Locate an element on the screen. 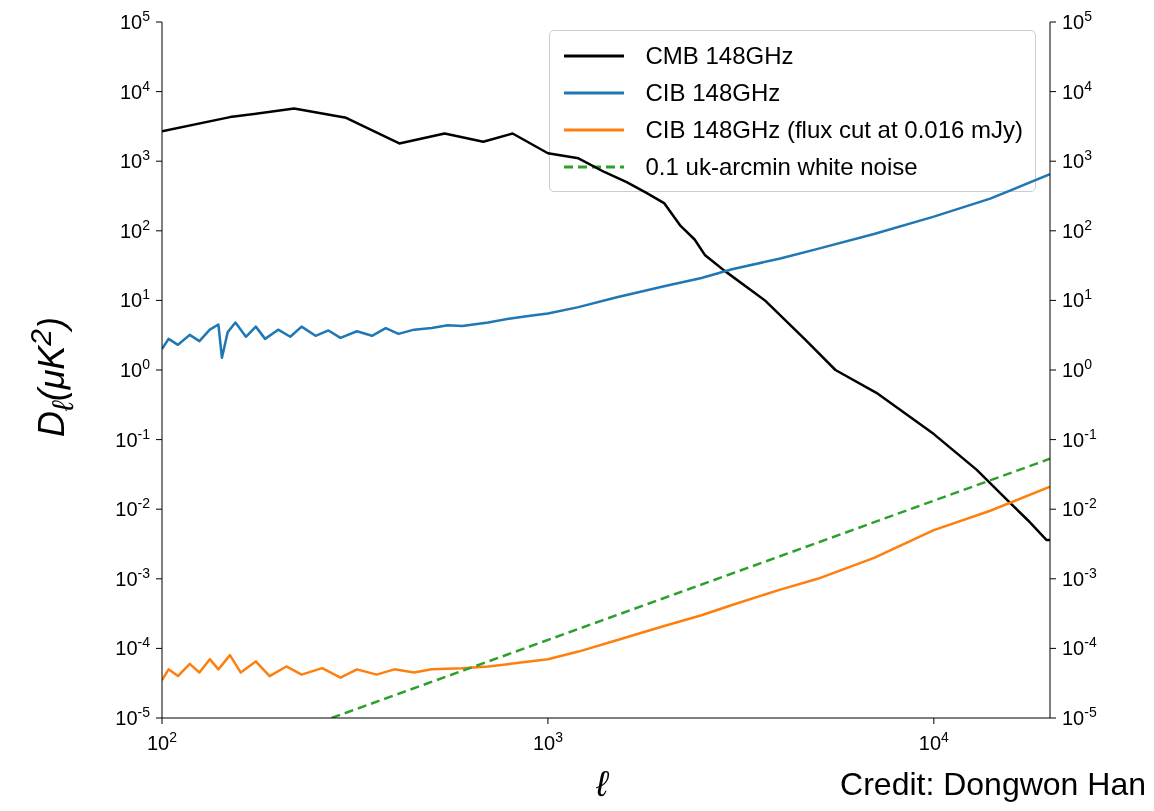 The width and height of the screenshot is (1154, 811). text: 10$^{-4}$ is located at coordinates (1079, 647).